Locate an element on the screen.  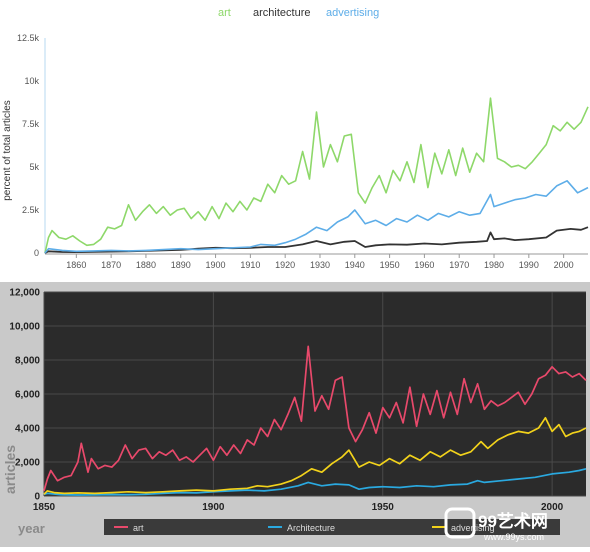
top-x-tick-label: 1970 is located at coordinates (459, 265).